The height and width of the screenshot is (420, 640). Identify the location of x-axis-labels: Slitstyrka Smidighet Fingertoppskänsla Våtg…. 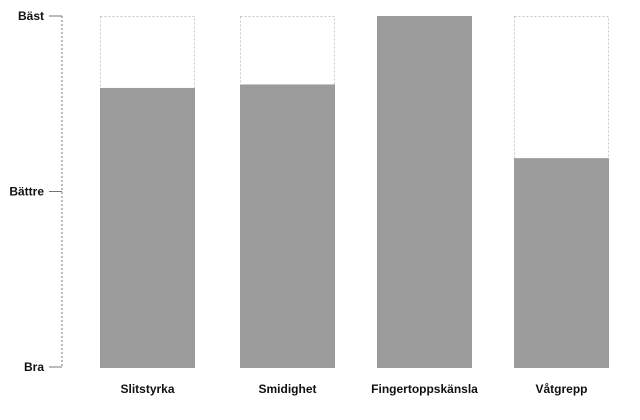
(353, 389).